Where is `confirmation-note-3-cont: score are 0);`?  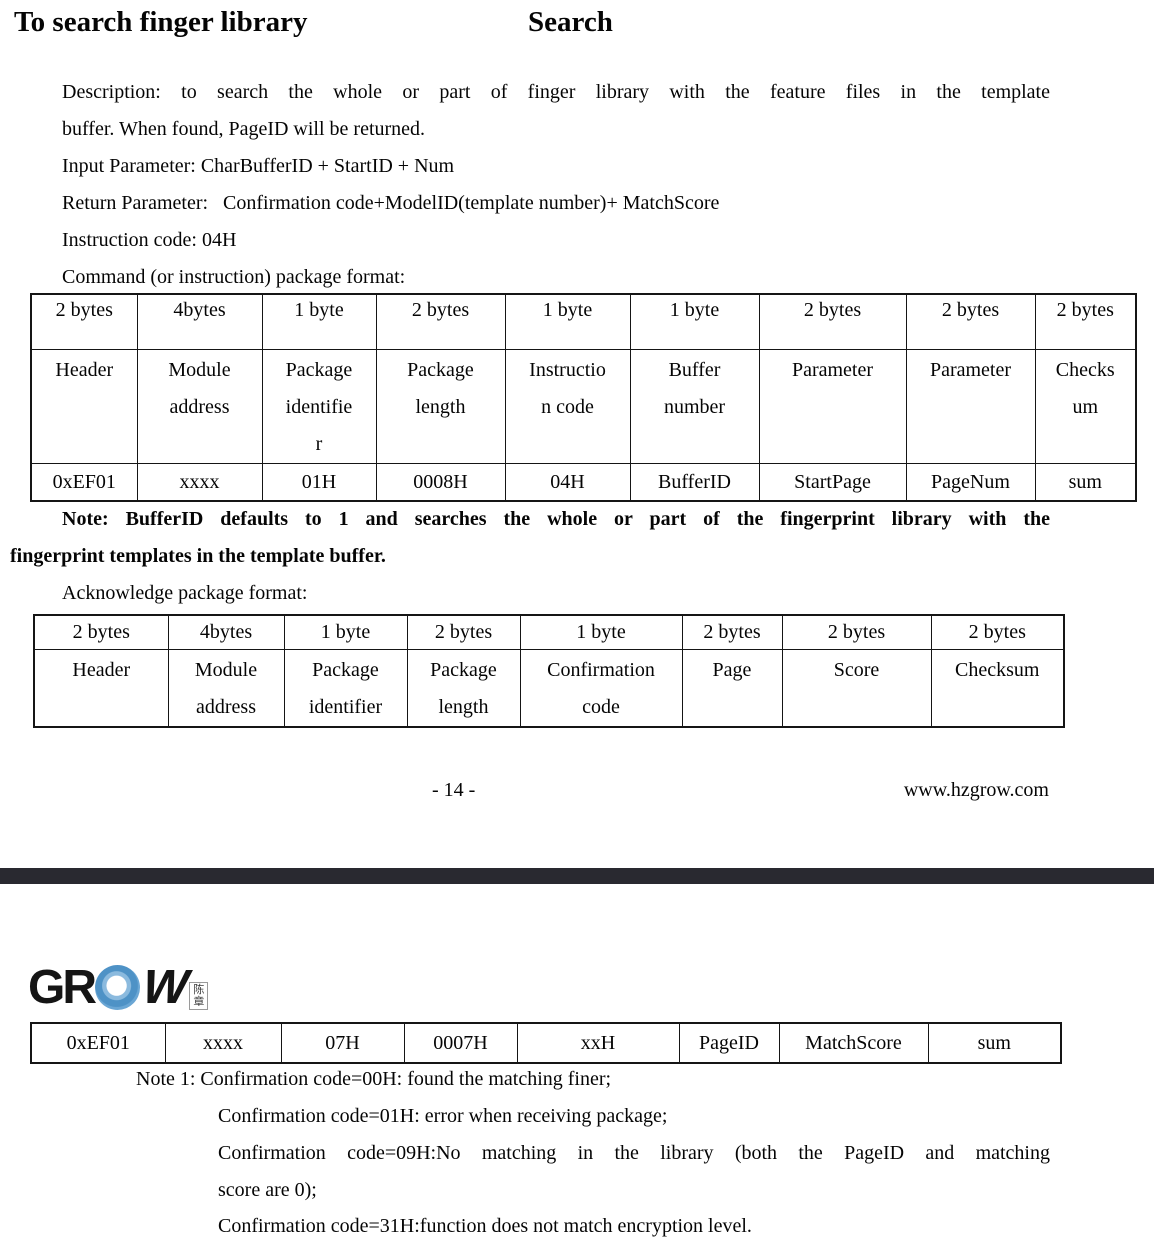 confirmation-note-3-cont: score are 0); is located at coordinates (267, 1190).